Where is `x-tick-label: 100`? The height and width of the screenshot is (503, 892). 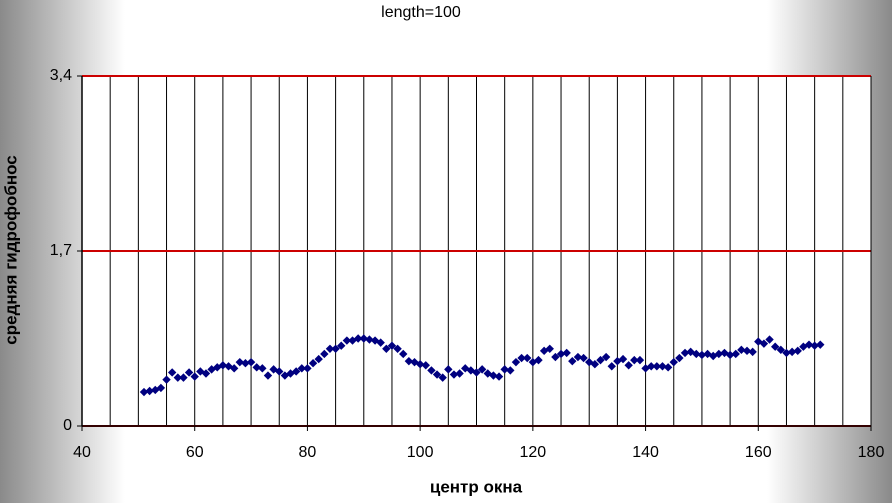 x-tick-label: 100 is located at coordinates (420, 452).